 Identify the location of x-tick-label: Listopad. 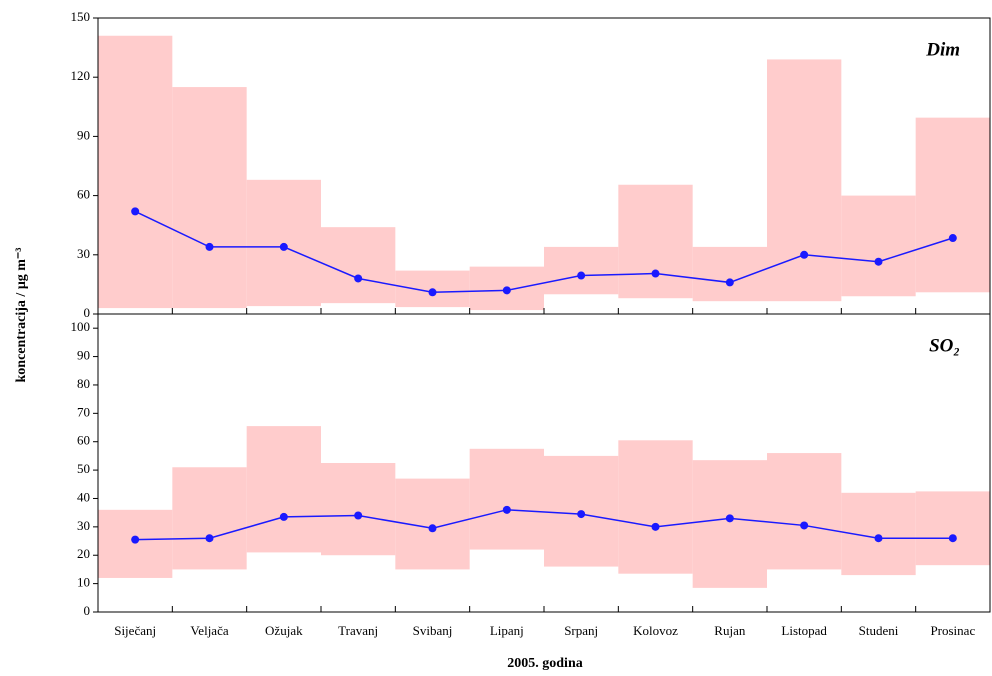
(804, 630).